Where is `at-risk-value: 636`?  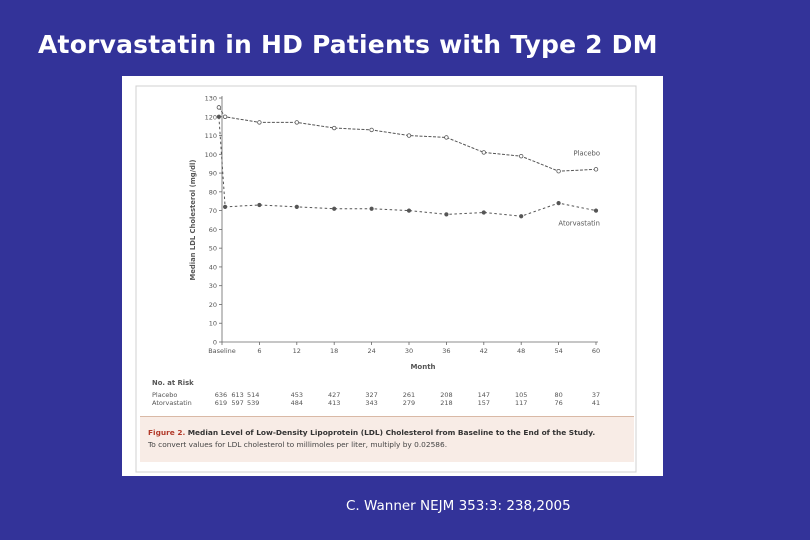
at-risk-value: 636 is located at coordinates (221, 395).